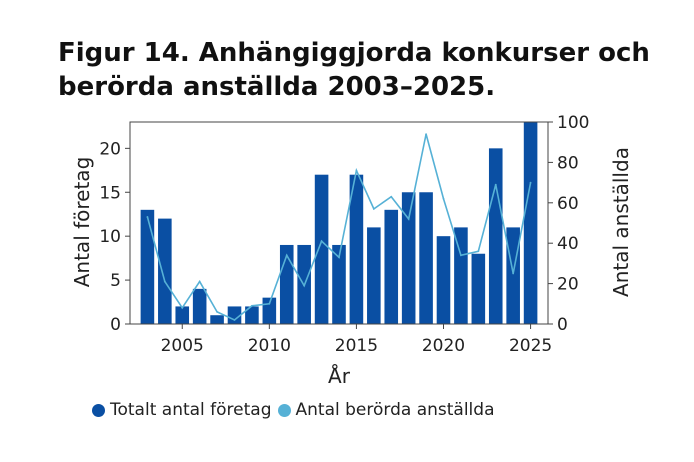  I want to click on bar-2003, so click(147, 266).